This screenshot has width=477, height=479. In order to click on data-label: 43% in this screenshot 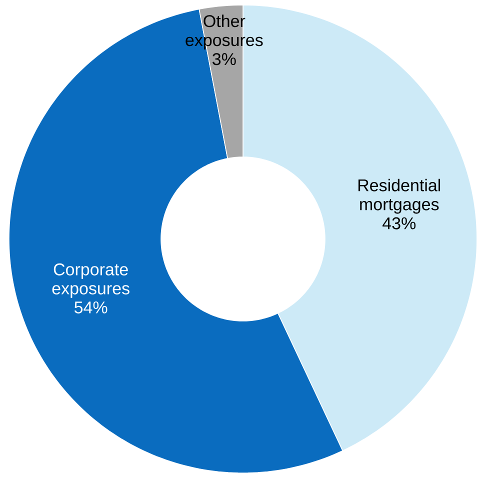, I will do `click(399, 223)`.